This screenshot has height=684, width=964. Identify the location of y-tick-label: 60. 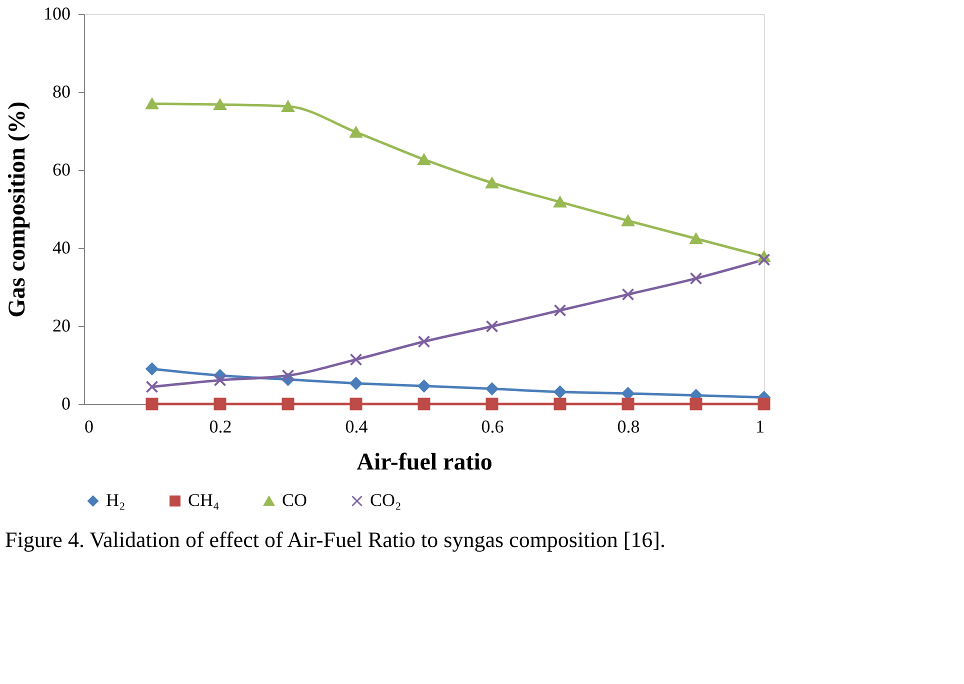
(61, 170).